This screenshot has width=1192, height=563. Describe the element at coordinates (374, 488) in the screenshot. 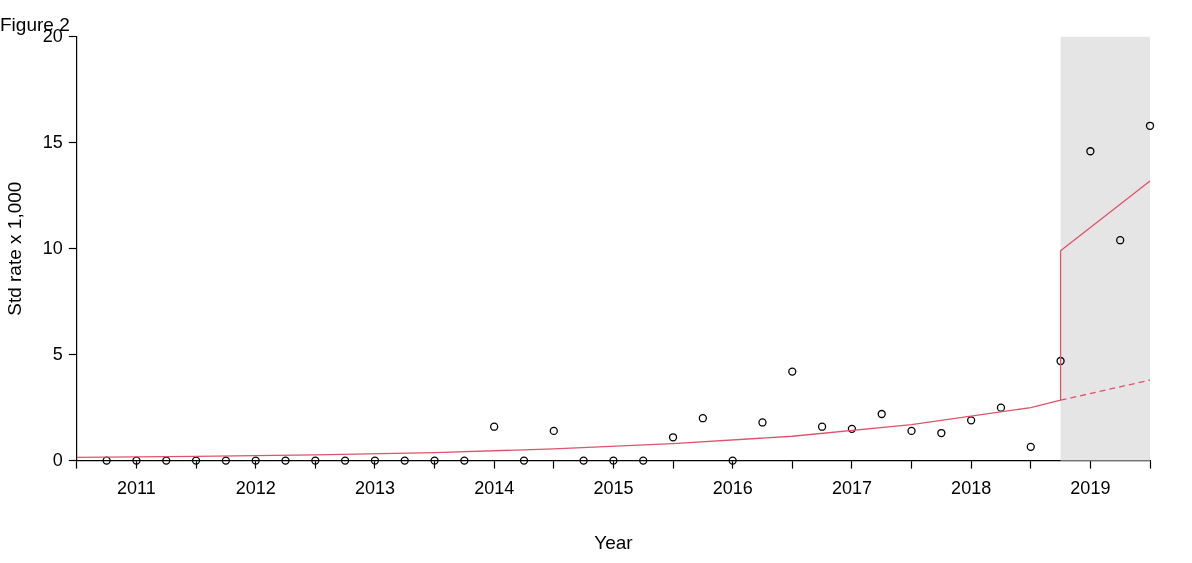

I see `x-tick-label: 2013` at that location.